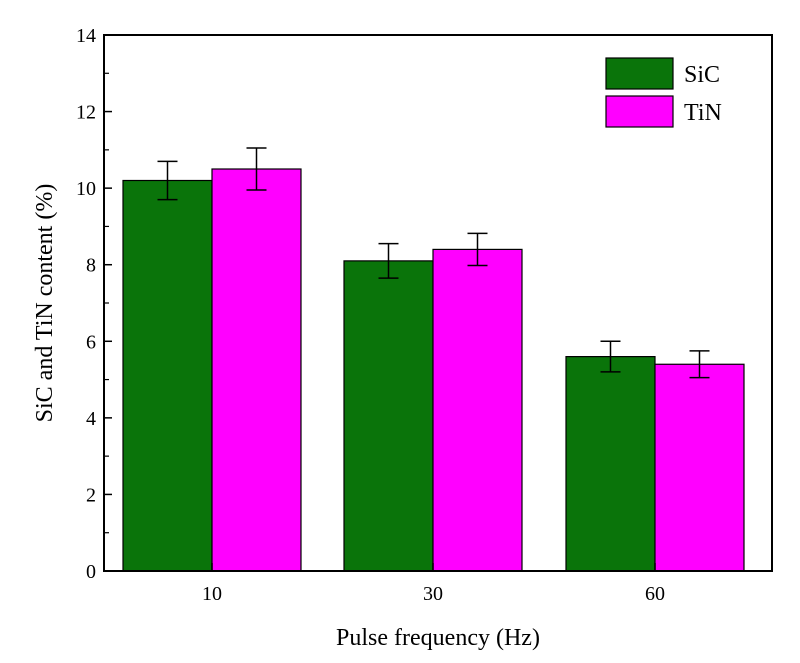  What do you see at coordinates (94, 304) in the screenshot?
I see `y-axis: 0 2 4 6 8 10 12 14` at bounding box center [94, 304].